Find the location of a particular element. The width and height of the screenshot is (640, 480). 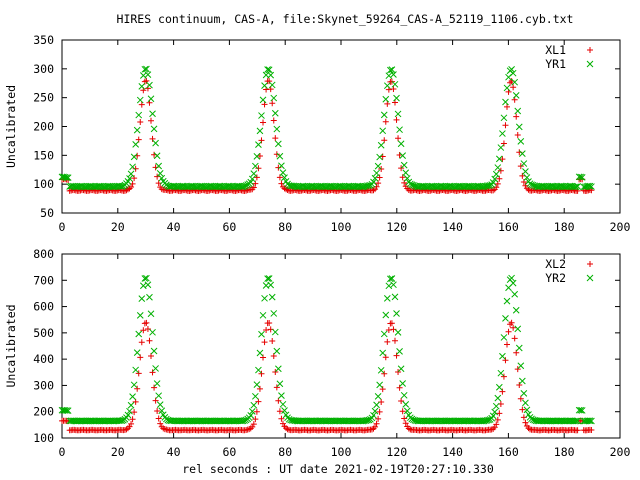

x-tick-label: 100 is located at coordinates (341, 452).